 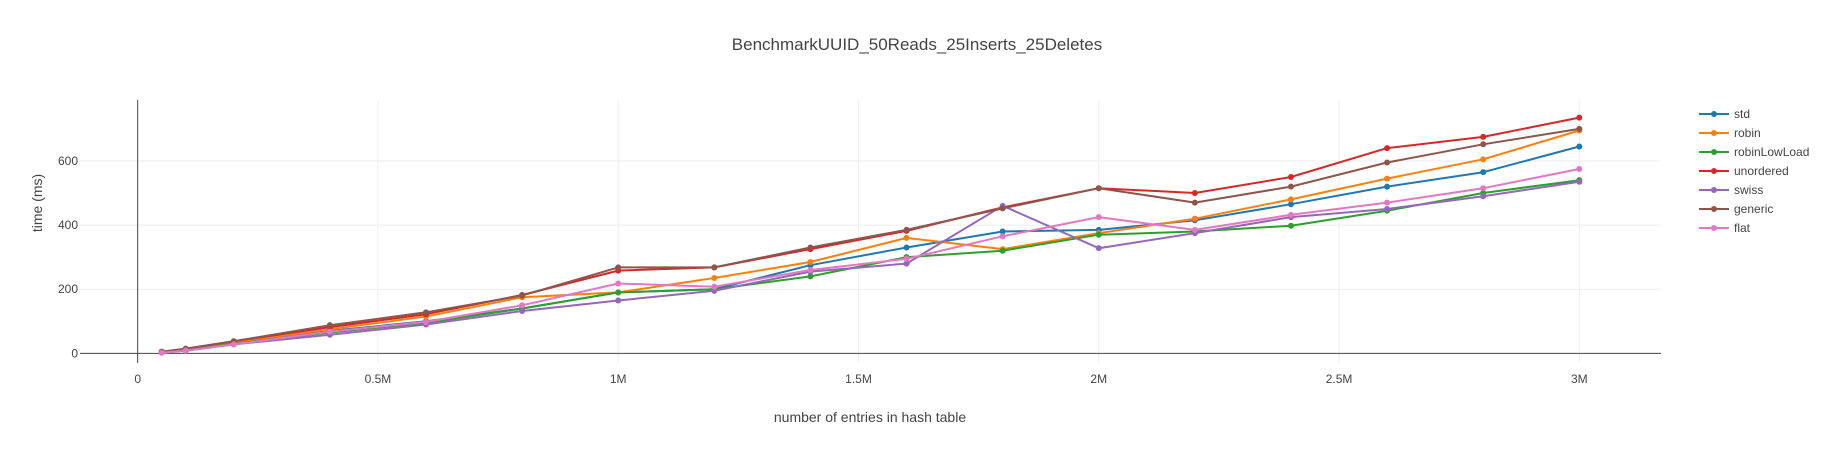 I want to click on x-tick-label-5: 2.5M, so click(x=1339, y=379).